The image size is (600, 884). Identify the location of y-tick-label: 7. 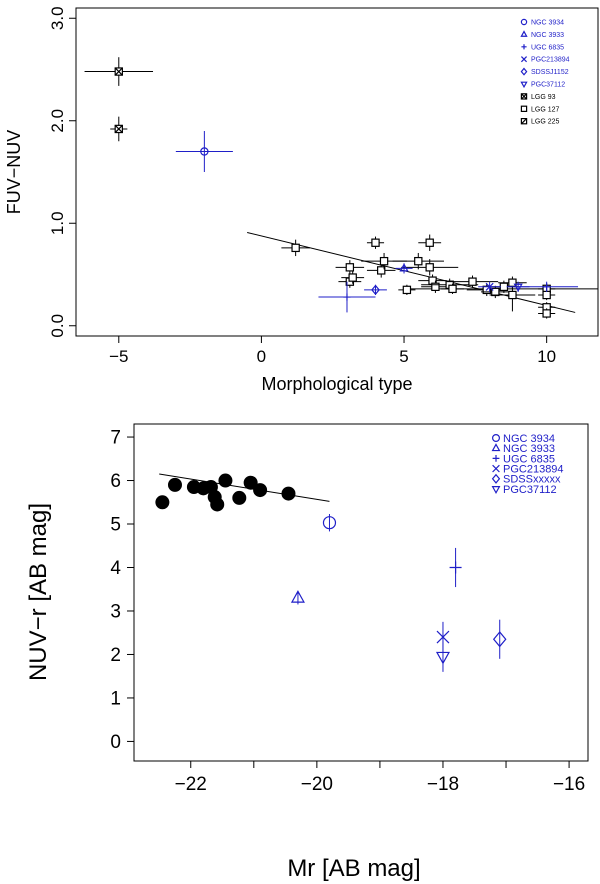
(115, 438).